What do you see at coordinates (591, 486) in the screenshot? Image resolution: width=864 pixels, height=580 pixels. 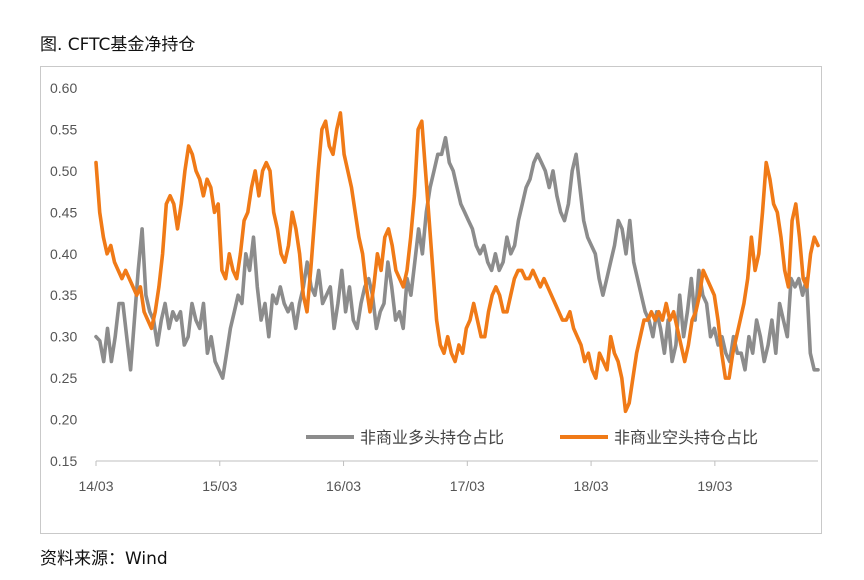 I see `x-tick-label: 18/03` at bounding box center [591, 486].